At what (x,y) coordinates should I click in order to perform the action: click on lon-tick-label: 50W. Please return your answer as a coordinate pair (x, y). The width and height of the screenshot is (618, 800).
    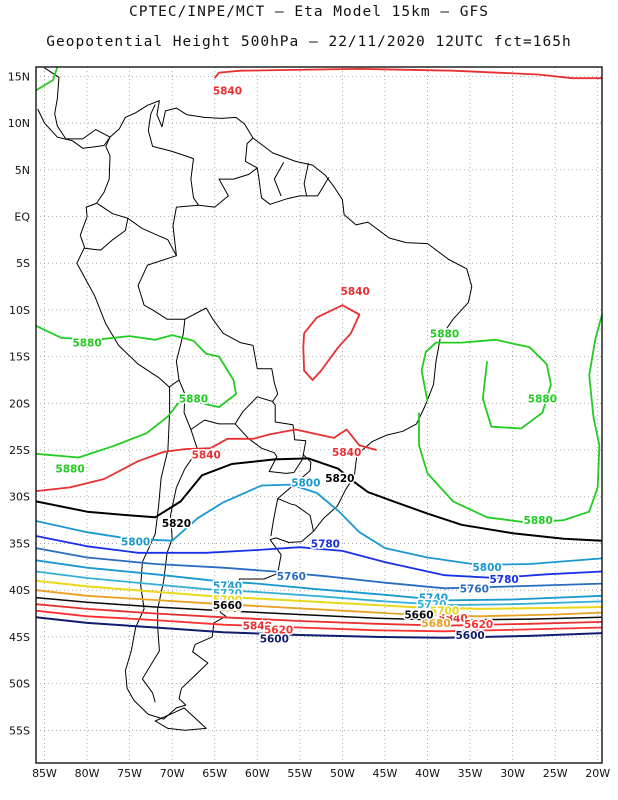
    Looking at the image, I should click on (342, 773).